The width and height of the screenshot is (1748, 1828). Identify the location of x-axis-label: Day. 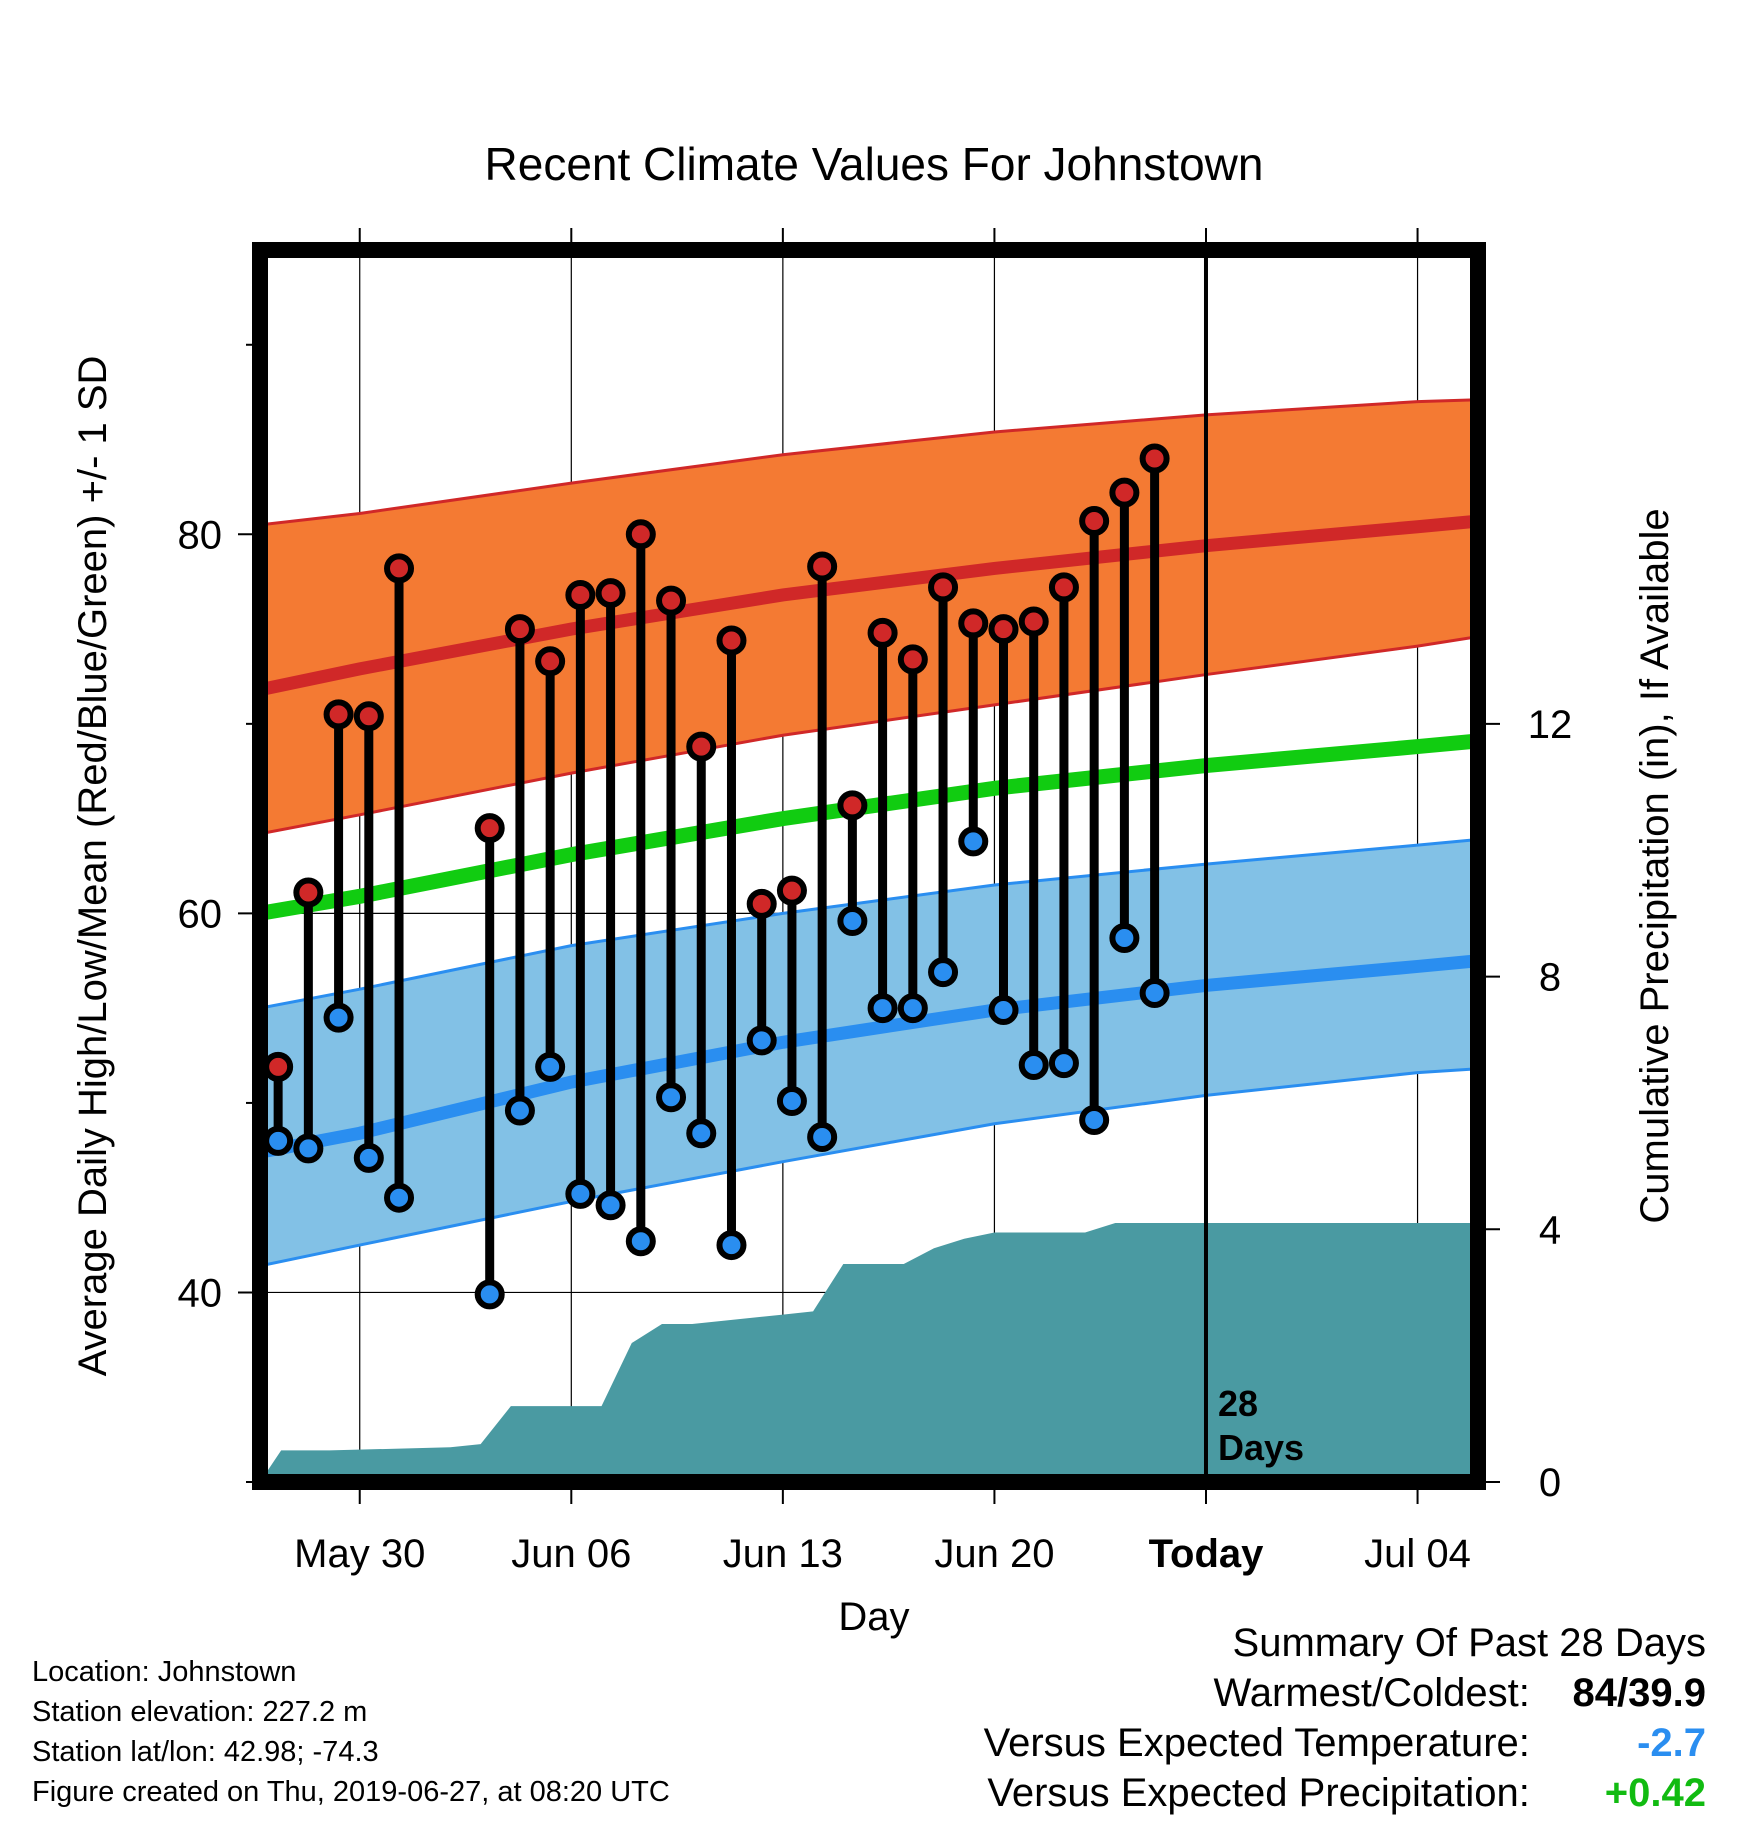
(873, 1617).